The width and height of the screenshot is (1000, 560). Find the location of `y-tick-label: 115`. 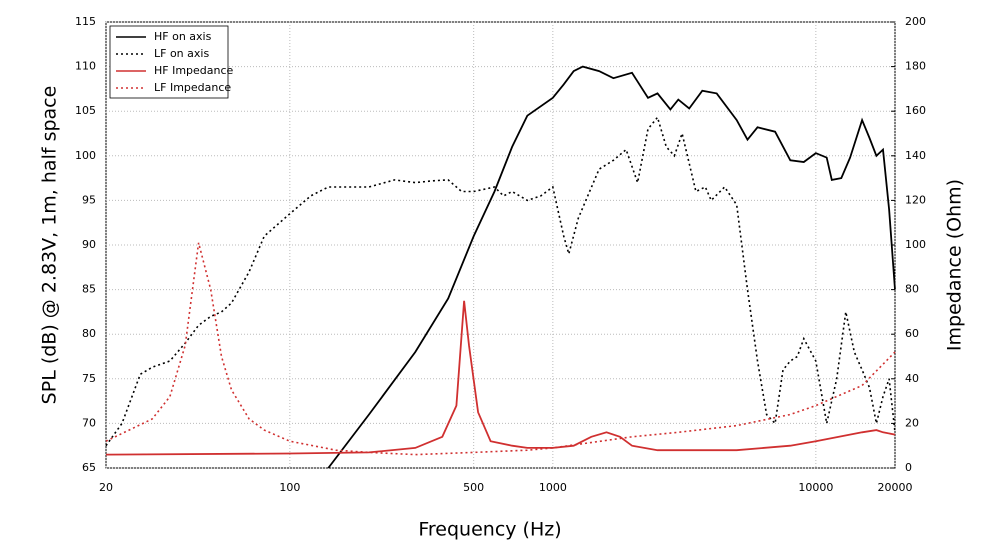

y-tick-label: 115 is located at coordinates (85, 21).